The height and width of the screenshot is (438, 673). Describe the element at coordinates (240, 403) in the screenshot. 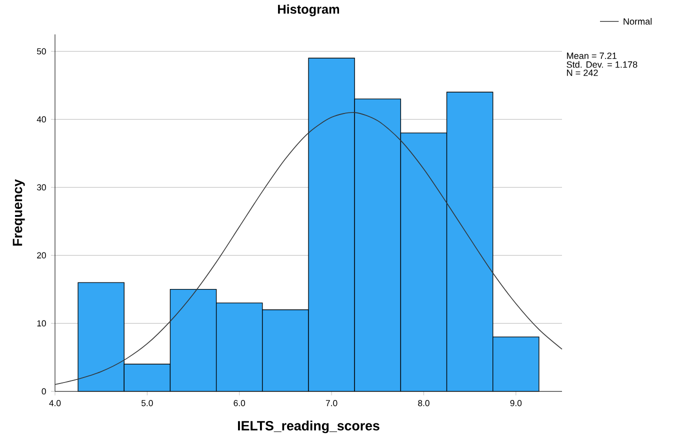

I see `x-tick-label: 6.0` at that location.